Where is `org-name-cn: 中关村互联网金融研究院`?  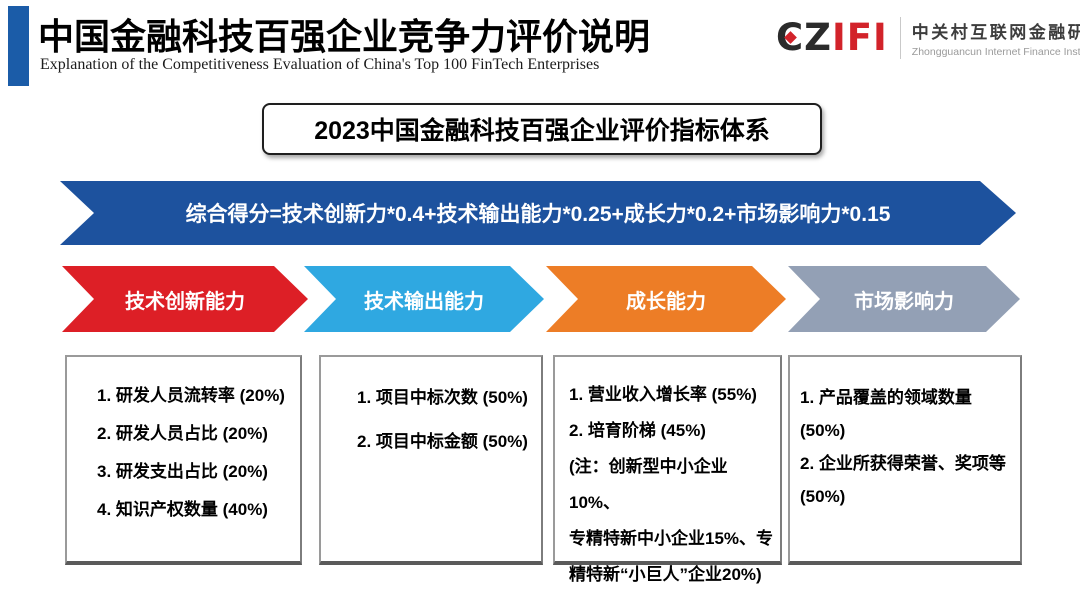
org-name-cn: 中关村互联网金融研究院 is located at coordinates (995, 32).